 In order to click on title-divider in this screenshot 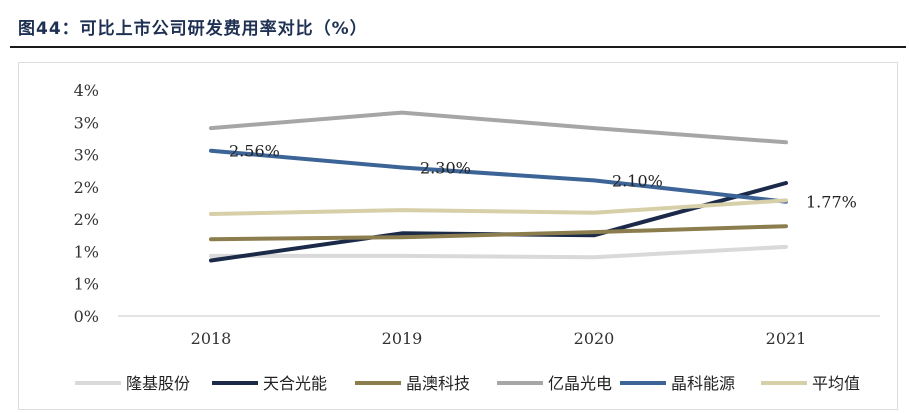, I will do `click(458, 47)`.